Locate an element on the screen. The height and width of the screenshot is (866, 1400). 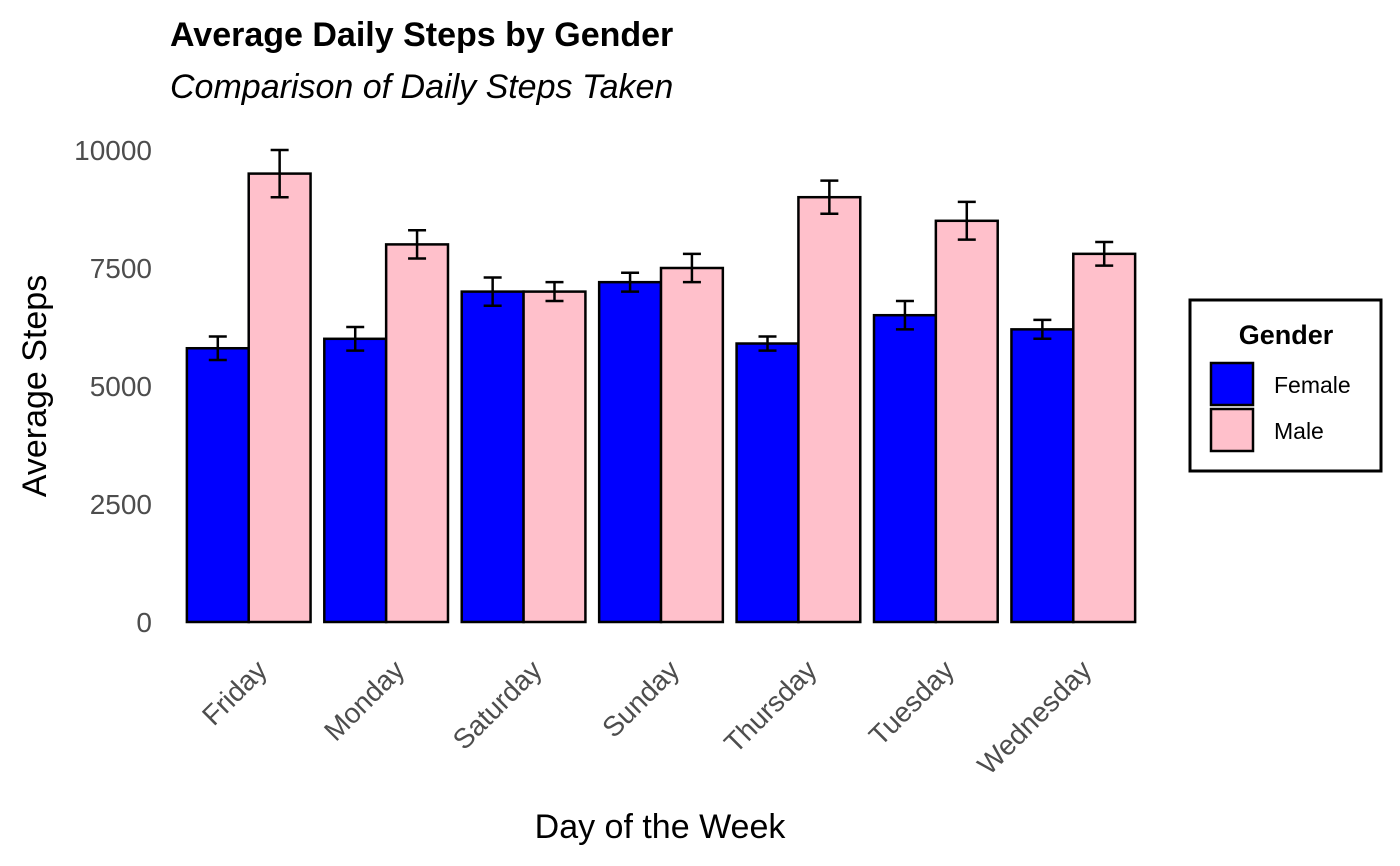
bar-female-thursday is located at coordinates (767, 483).